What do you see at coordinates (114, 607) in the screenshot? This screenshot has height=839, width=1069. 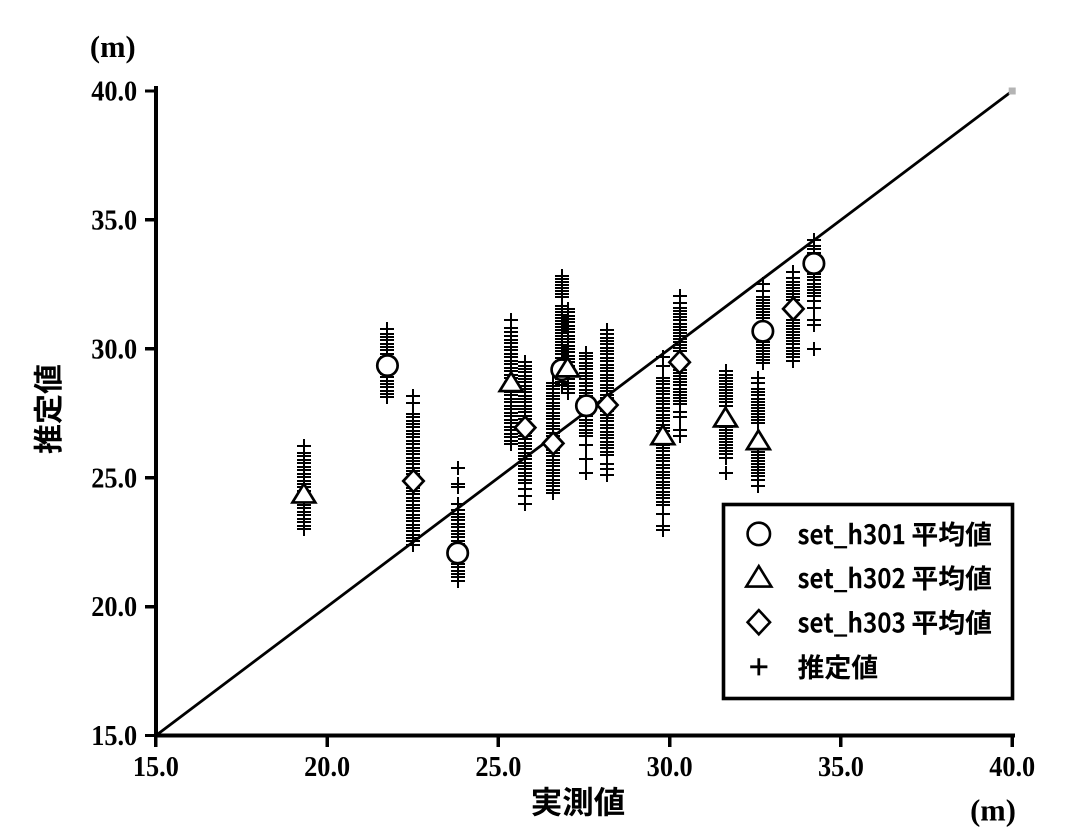 I see `y-tick-label: 20.0` at bounding box center [114, 607].